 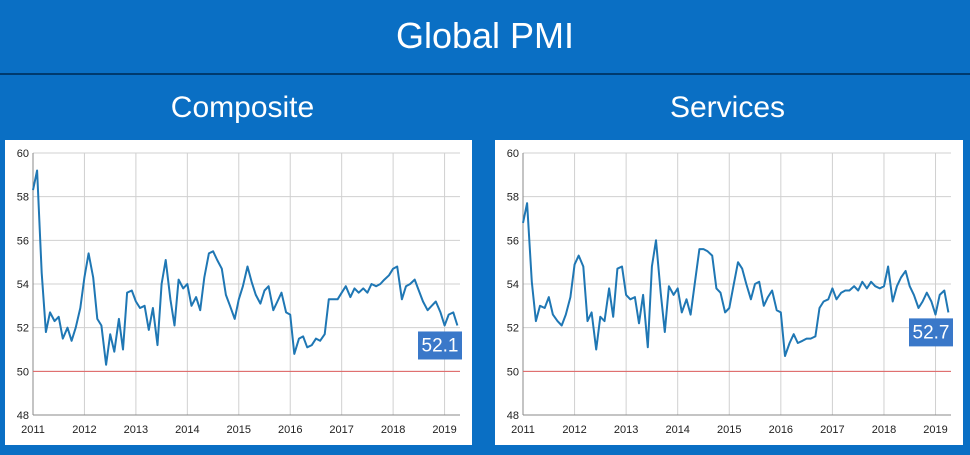 What do you see at coordinates (290, 430) in the screenshot?
I see `composite-x-tick-label: 2016` at bounding box center [290, 430].